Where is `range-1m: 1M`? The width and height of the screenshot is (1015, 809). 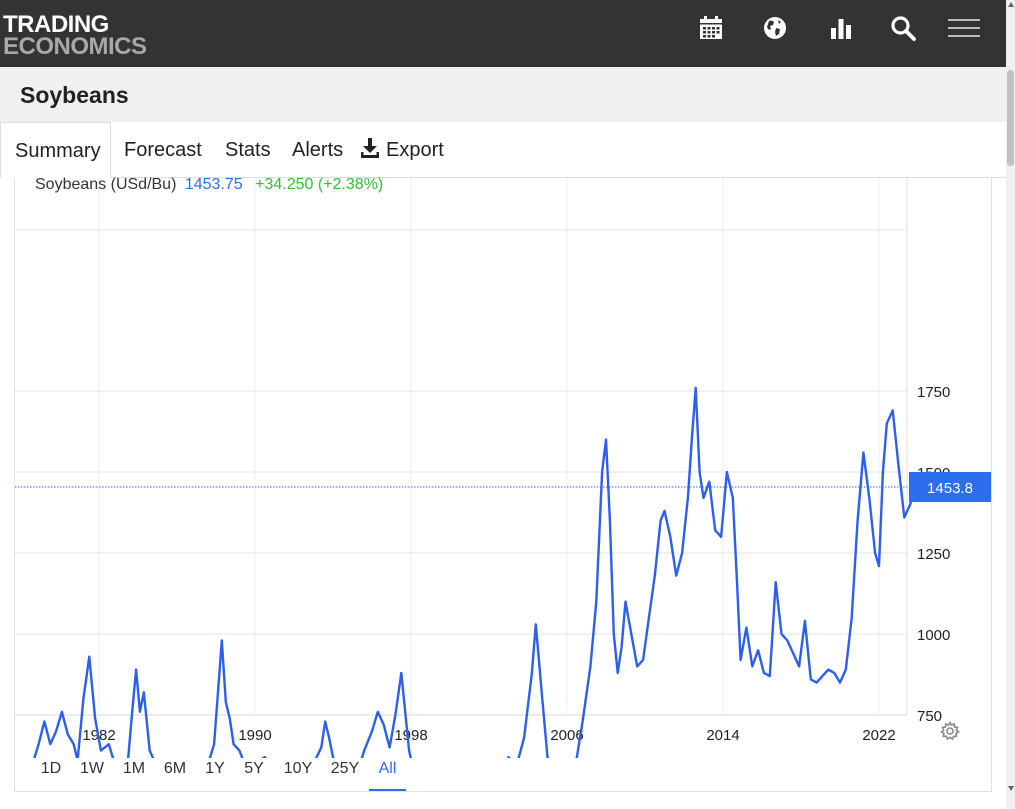 range-1m: 1M is located at coordinates (134, 768).